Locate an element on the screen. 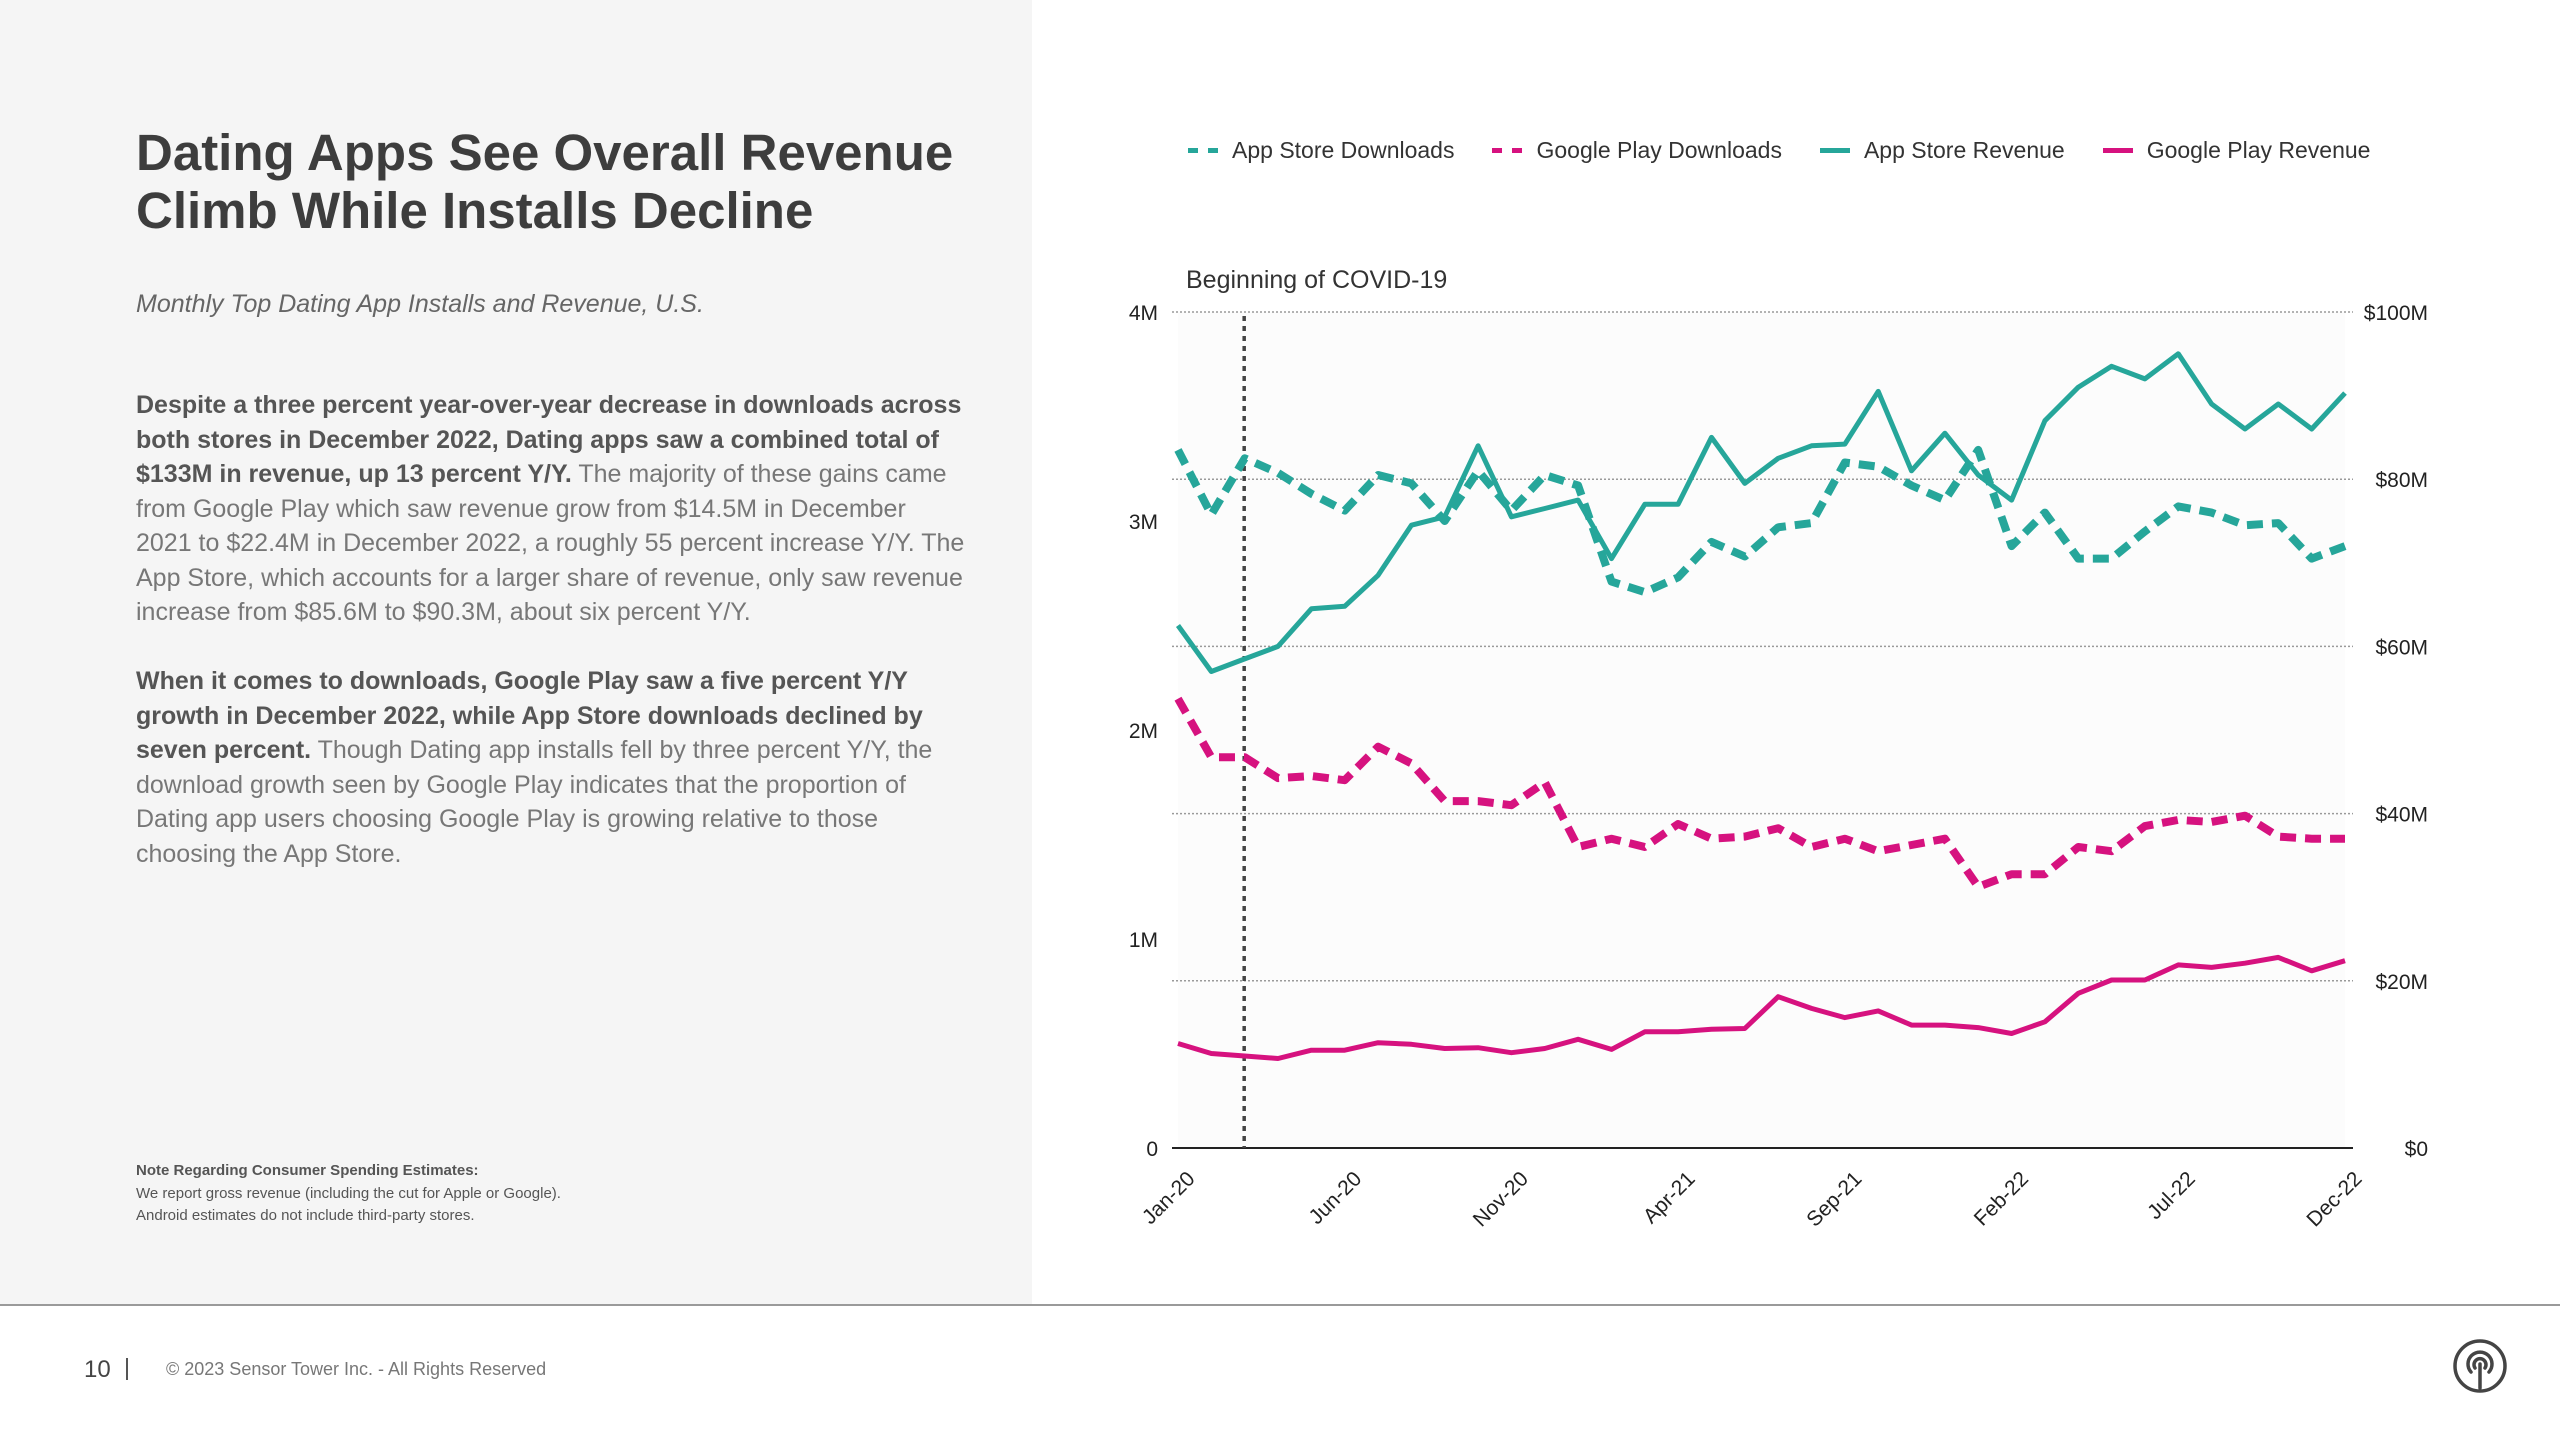  legend-app-store-revenue: App Store Revenue is located at coordinates (1942, 150).